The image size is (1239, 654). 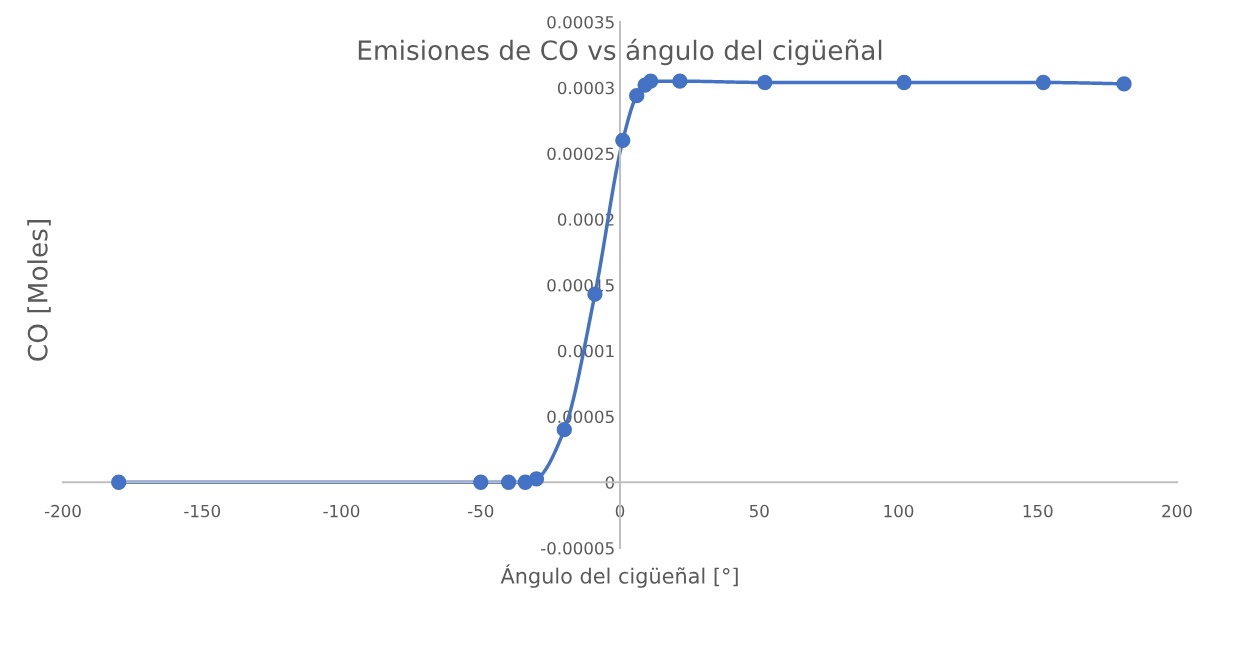 What do you see at coordinates (202, 511) in the screenshot?
I see `x-tick-label: -150` at bounding box center [202, 511].